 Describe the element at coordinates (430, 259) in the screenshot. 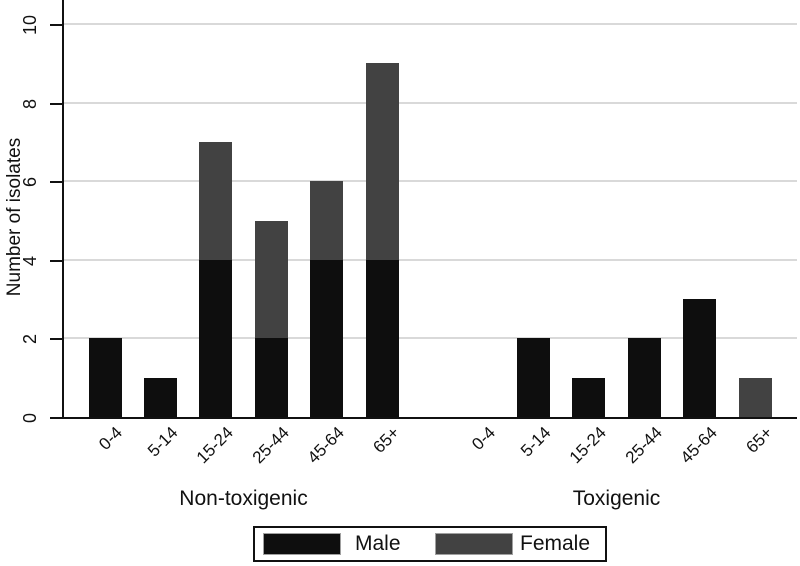

I see `gridline-y4` at that location.